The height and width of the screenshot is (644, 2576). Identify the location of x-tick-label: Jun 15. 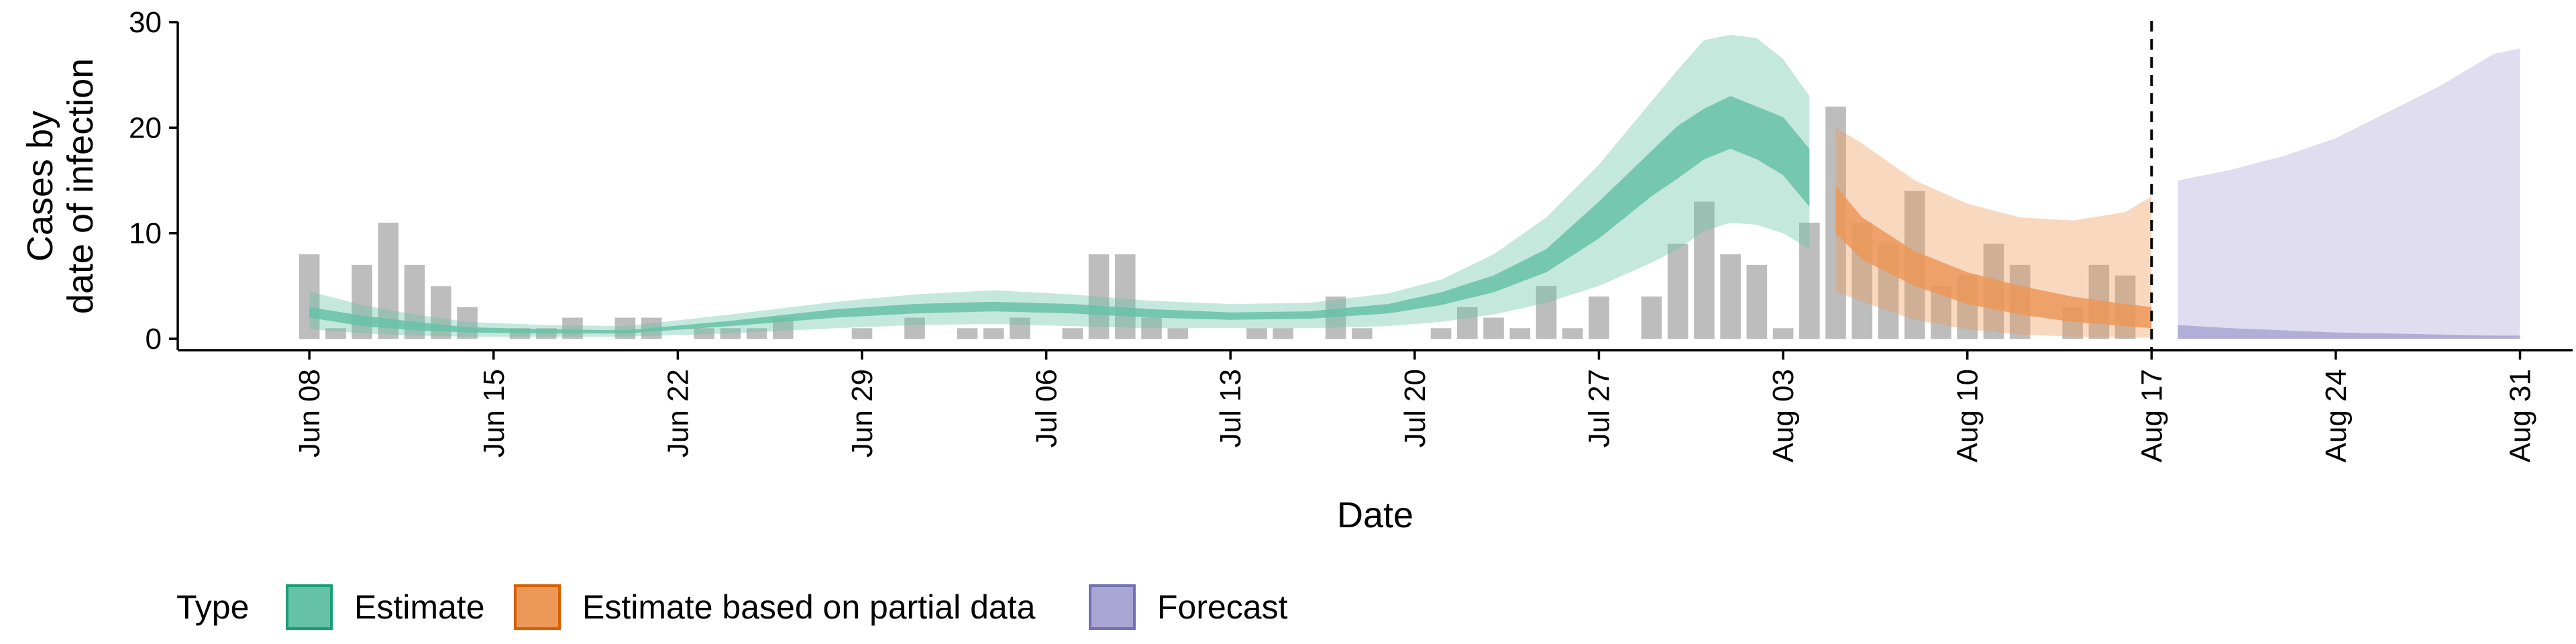
(494, 413).